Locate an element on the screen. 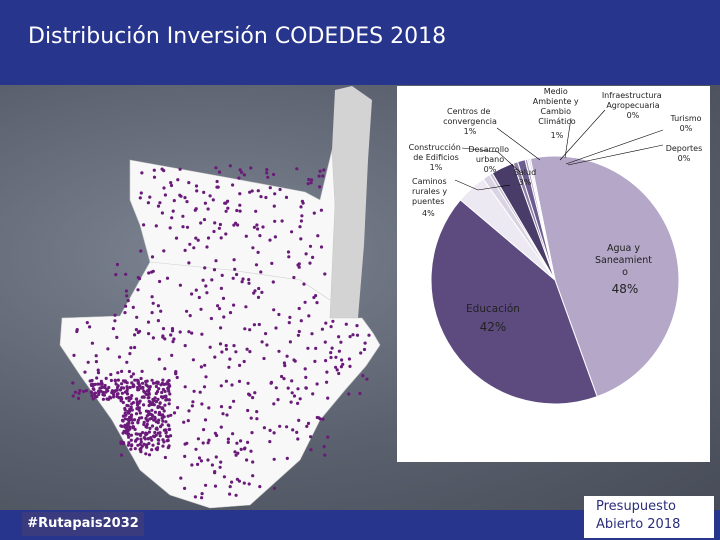 This screenshot has width=720, height=540. label-agua-line2: Saneamient is located at coordinates (623, 260).